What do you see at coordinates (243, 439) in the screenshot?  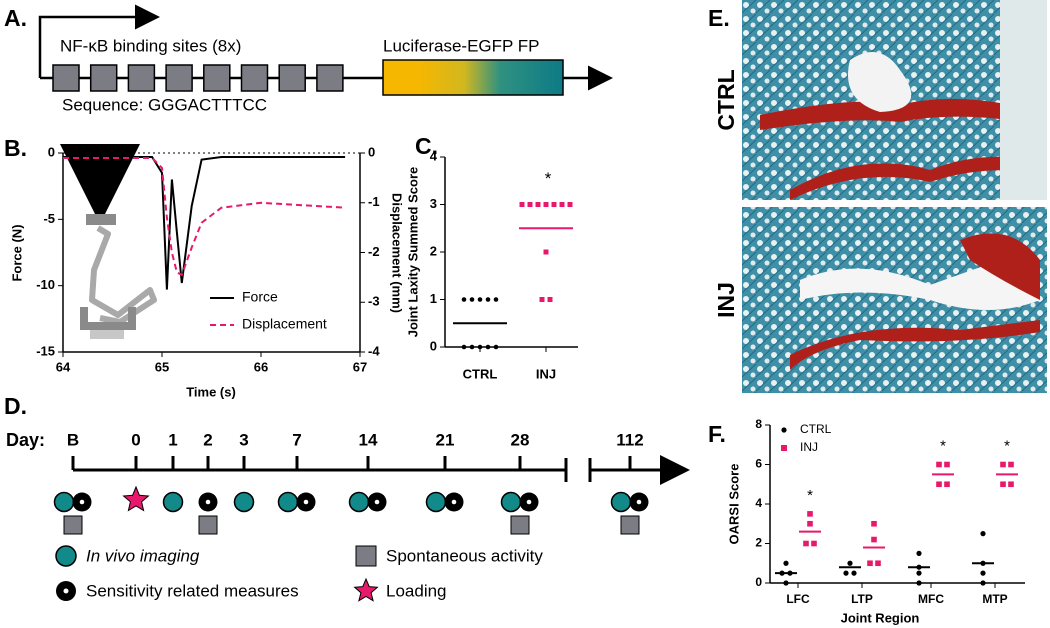 I see `day-label: 3` at bounding box center [243, 439].